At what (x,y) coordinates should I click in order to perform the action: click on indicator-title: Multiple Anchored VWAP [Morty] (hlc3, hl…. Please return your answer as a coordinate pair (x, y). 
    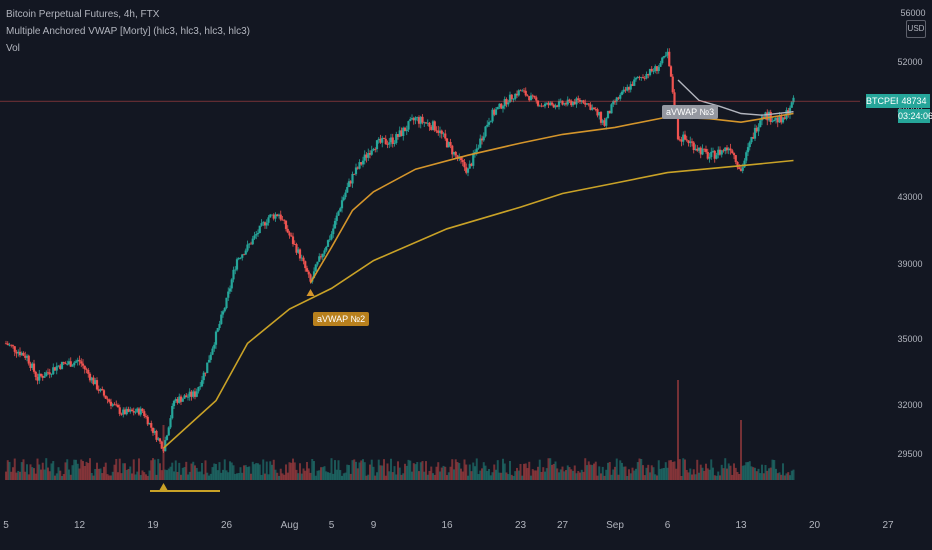
    Looking at the image, I should click on (128, 31).